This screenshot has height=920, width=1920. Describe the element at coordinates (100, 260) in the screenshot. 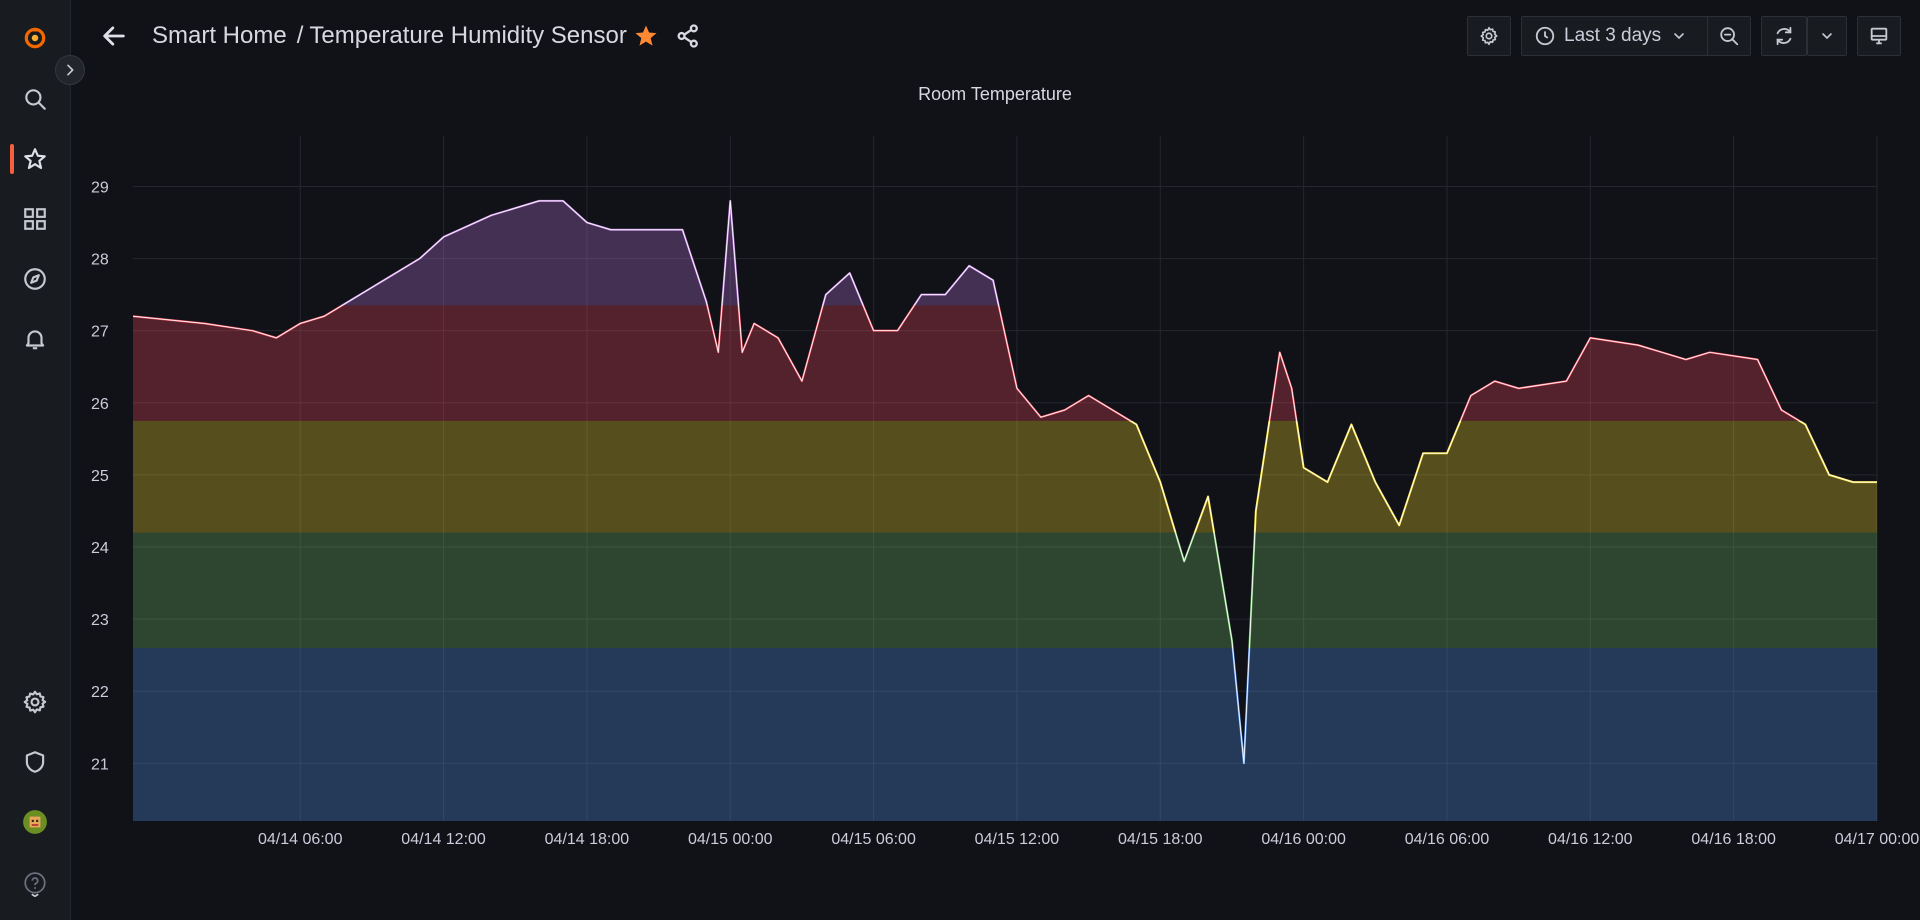

I see `y-tick-label: 28` at that location.